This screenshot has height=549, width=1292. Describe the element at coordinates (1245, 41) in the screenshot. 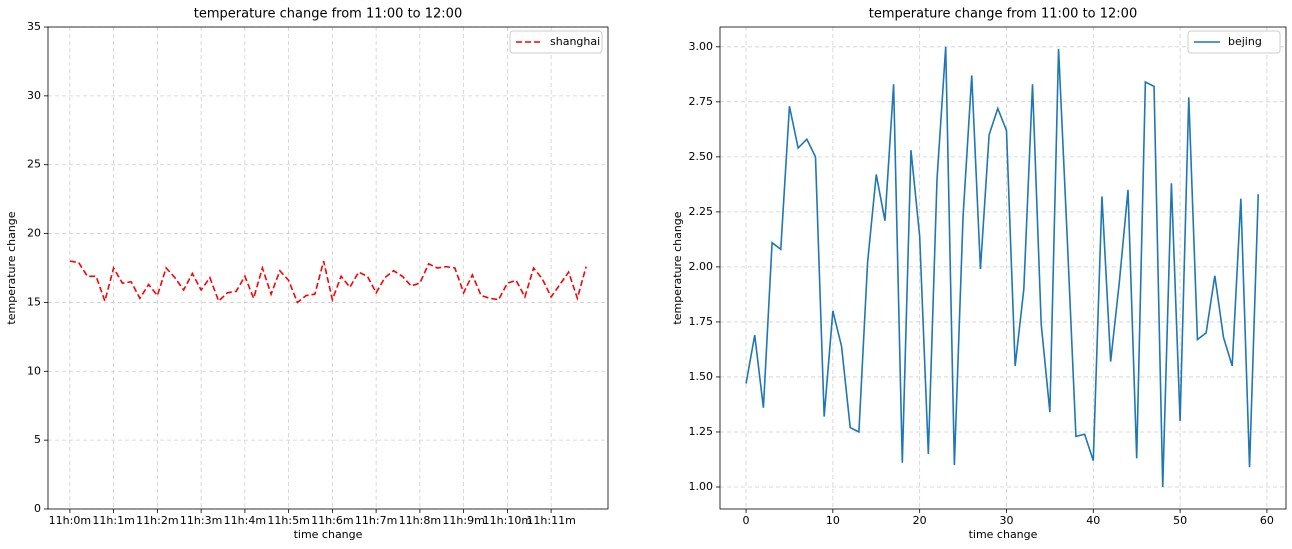

I see `legend-label: bejing` at that location.